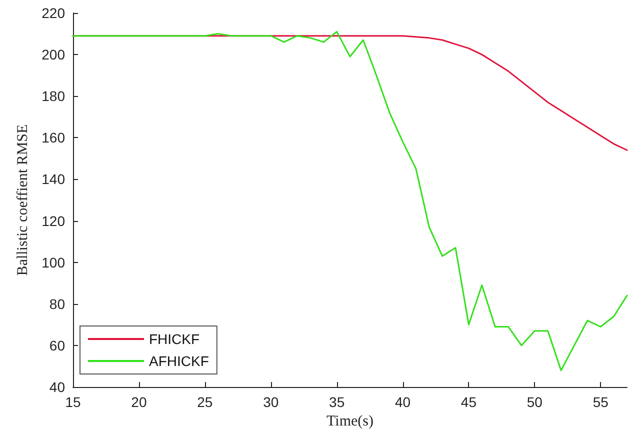  Describe the element at coordinates (139, 402) in the screenshot. I see `x-tick-label: 20` at that location.